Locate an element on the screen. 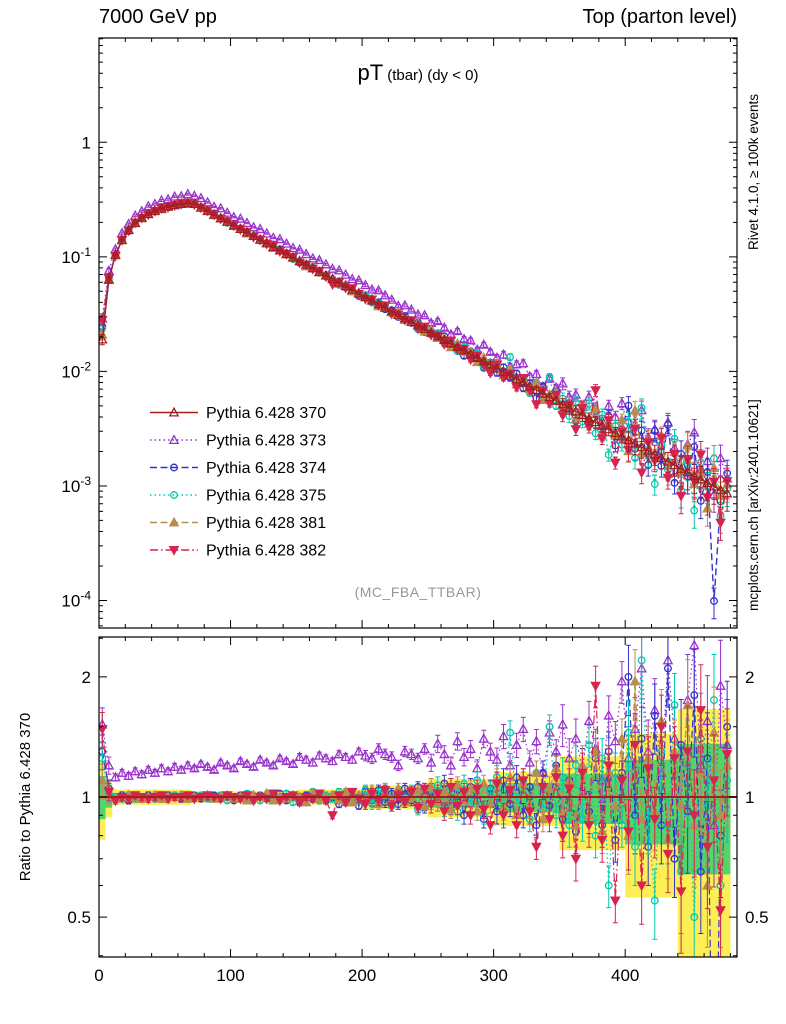  svg-text: 200 is located at coordinates (362, 975).